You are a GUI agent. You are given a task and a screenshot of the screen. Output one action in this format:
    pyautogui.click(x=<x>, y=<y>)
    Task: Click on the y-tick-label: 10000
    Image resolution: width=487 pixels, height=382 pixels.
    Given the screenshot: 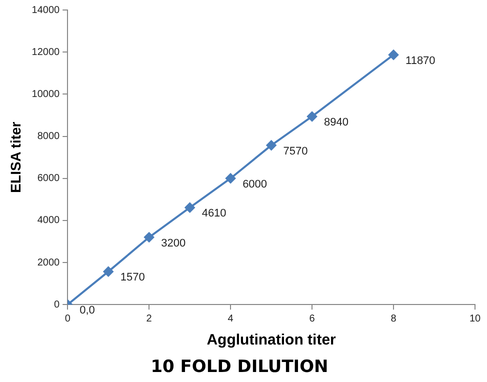 What is the action you would take?
    pyautogui.click(x=46, y=94)
    